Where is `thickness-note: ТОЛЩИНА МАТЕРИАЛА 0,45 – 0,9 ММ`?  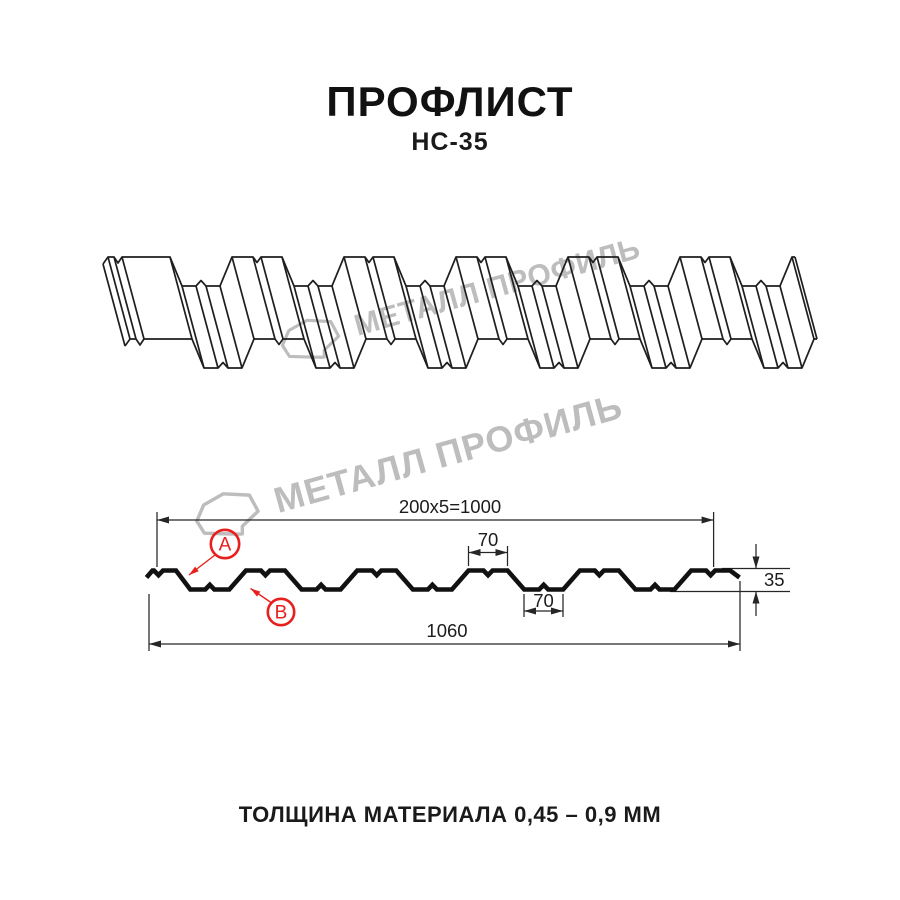 thickness-note: ТОЛЩИНА МАТЕРИАЛА 0,45 – 0,9 ММ is located at coordinates (450, 814).